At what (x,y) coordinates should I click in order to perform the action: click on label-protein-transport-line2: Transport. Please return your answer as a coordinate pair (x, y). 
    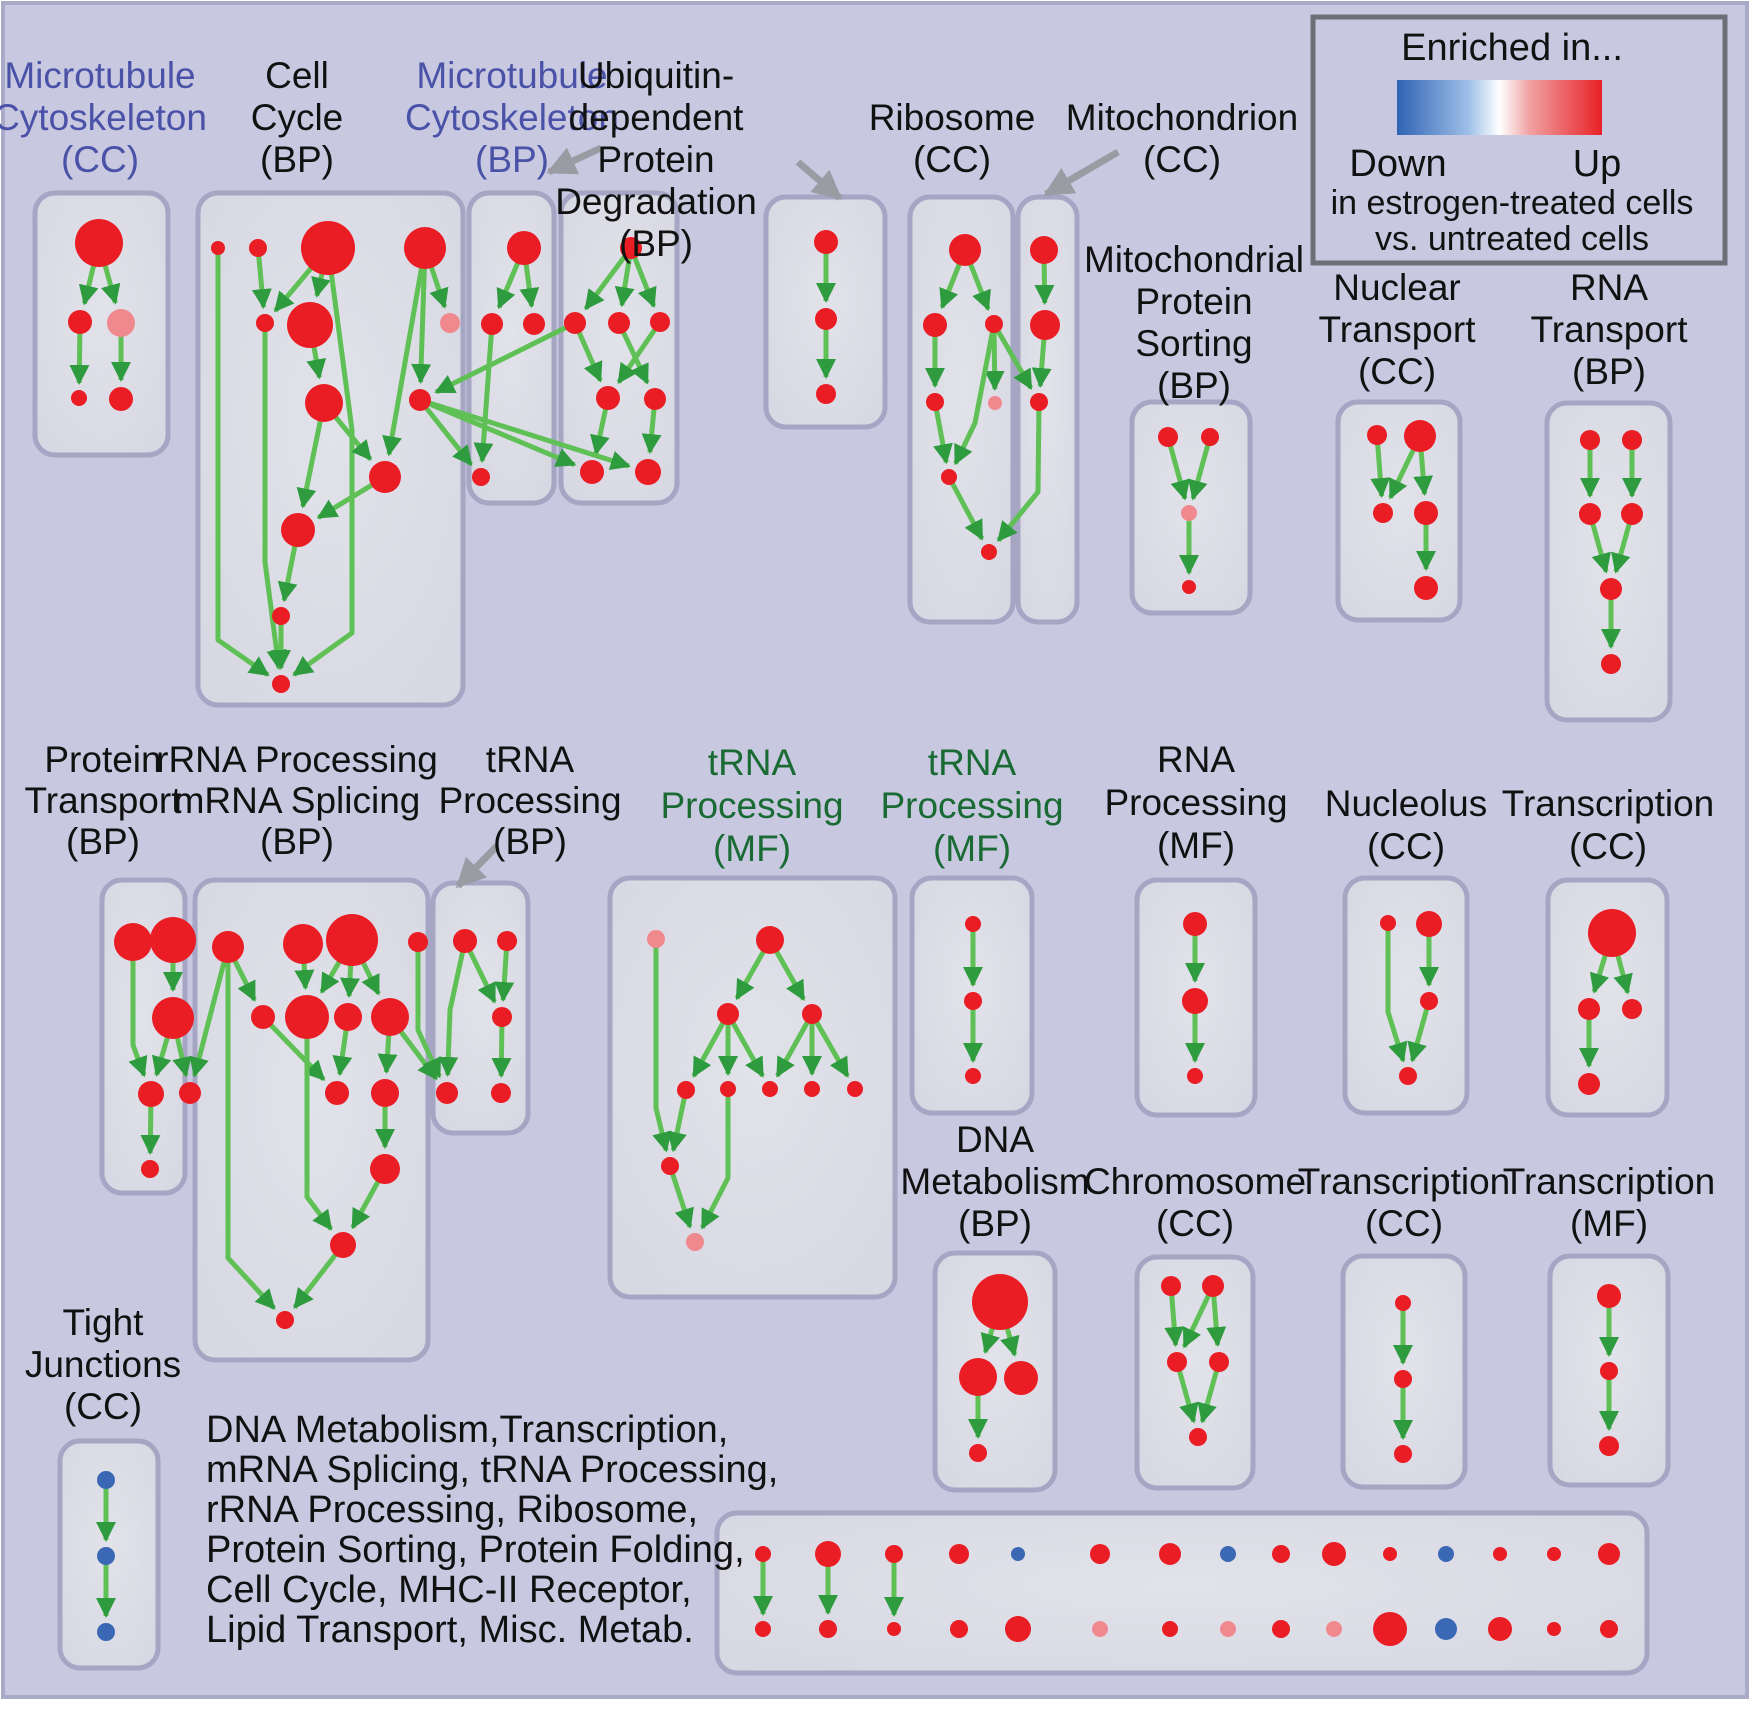
    Looking at the image, I should click on (104, 800).